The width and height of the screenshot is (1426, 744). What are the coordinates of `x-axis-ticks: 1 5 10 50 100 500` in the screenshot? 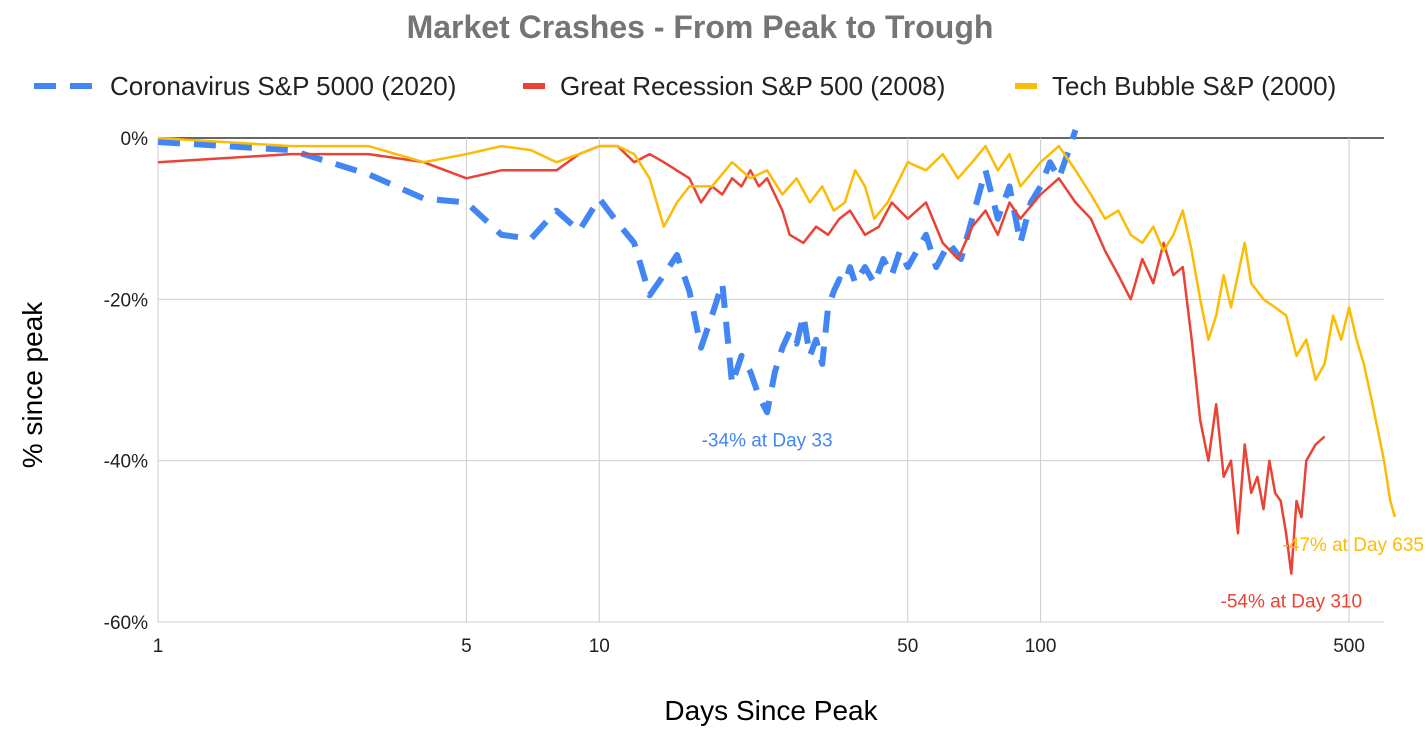 It's located at (759, 646).